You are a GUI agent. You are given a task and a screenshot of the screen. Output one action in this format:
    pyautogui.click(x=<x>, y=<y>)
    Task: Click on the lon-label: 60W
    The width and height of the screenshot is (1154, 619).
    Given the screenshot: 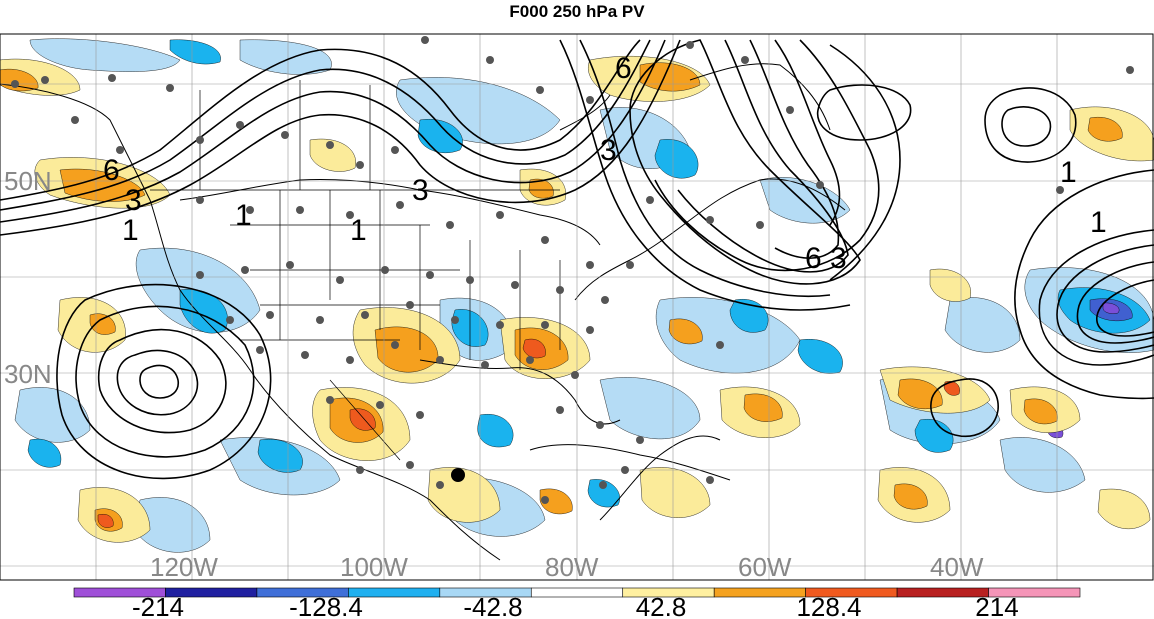 What is the action you would take?
    pyautogui.click(x=765, y=567)
    